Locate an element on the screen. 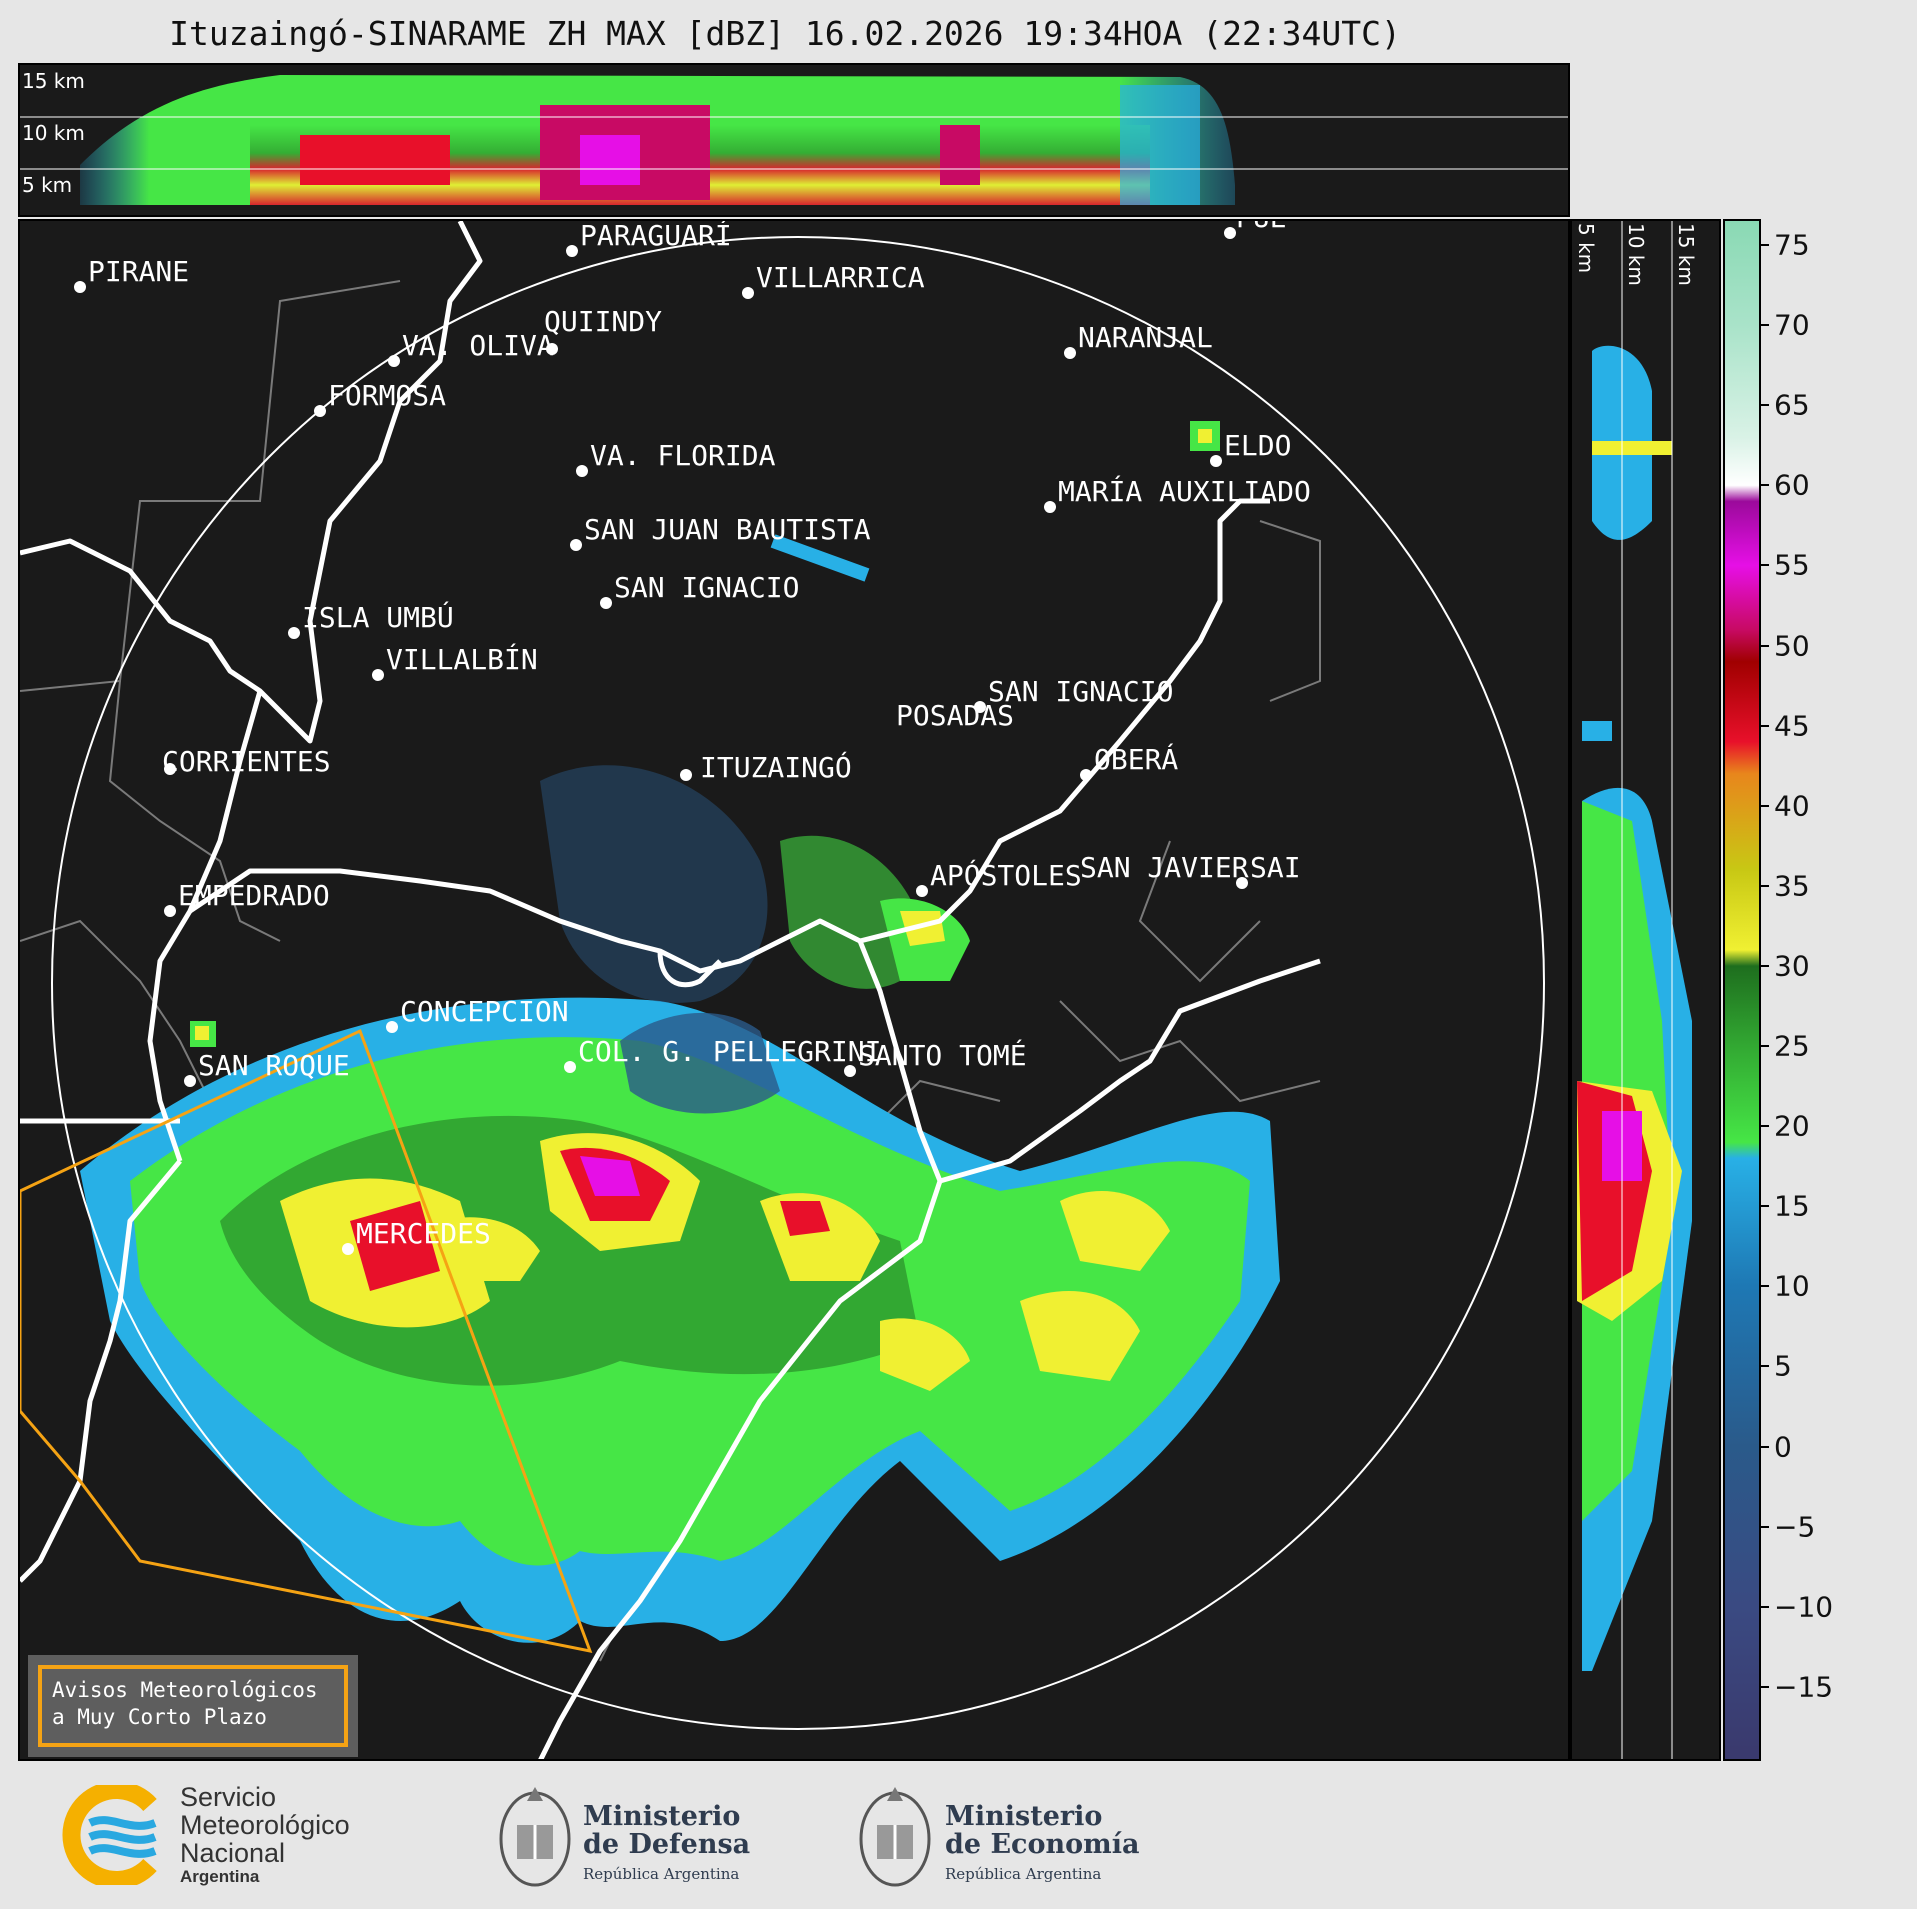 The width and height of the screenshot is (1917, 1909). colorbar-tick-label: 45 is located at coordinates (1792, 726).